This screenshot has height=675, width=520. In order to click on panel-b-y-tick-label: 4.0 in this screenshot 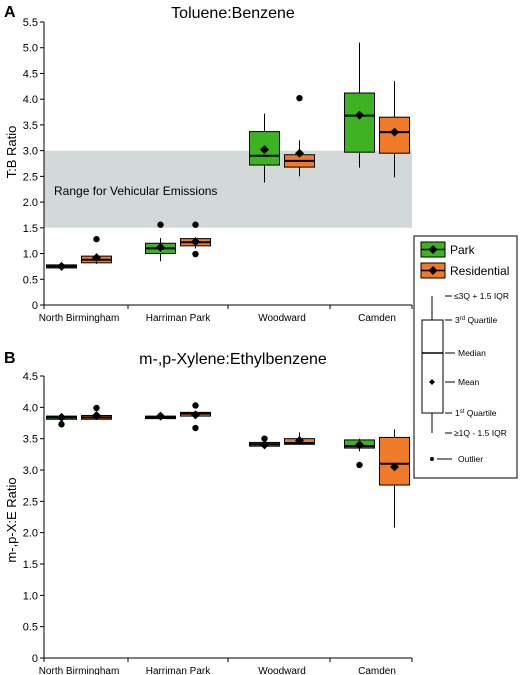, I will do `click(30, 408)`.